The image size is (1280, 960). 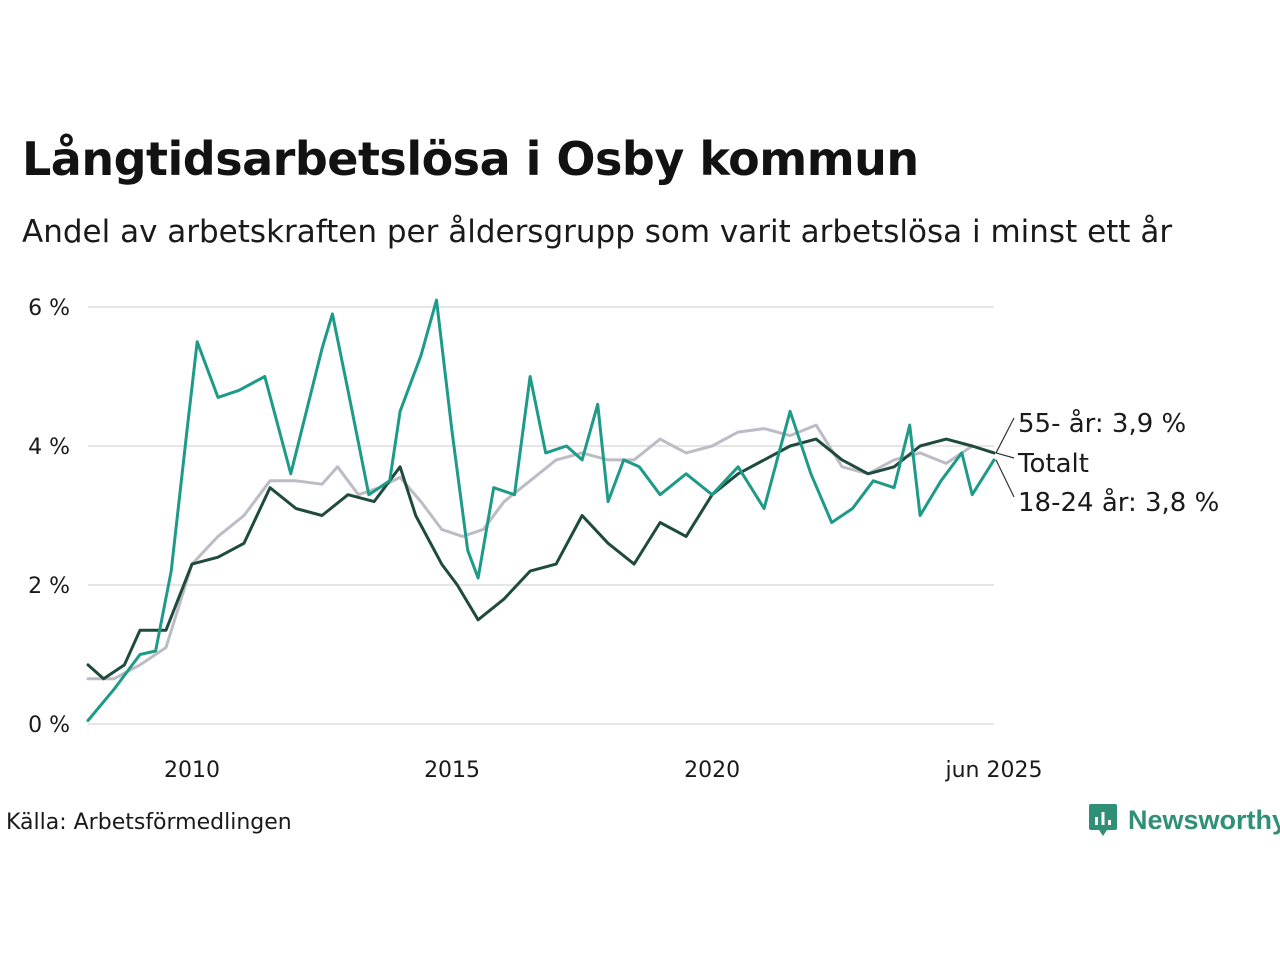 What do you see at coordinates (192, 770) in the screenshot?
I see `x-tick-label: 2010` at bounding box center [192, 770].